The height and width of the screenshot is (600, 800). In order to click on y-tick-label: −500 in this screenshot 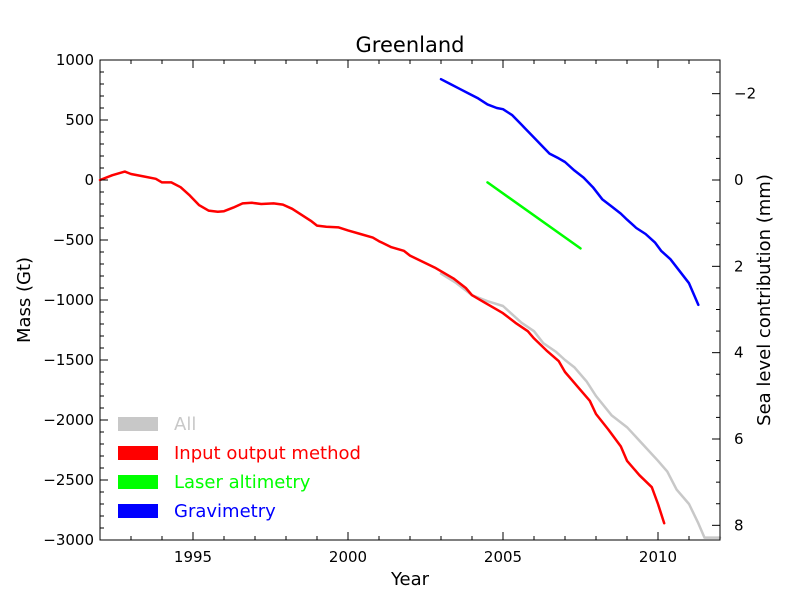, I will do `click(73, 240)`.